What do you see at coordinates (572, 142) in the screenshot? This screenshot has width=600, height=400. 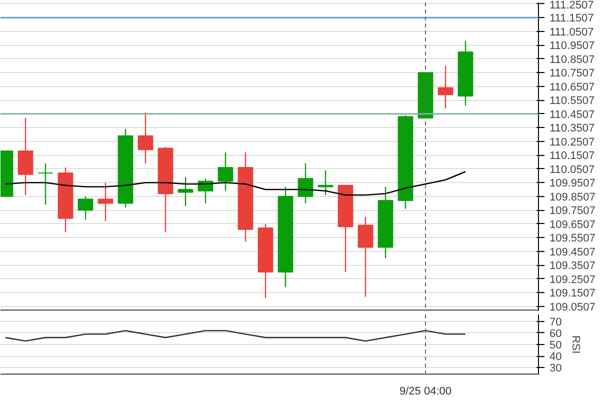 I see `y-tick-label: 110.2507` at bounding box center [572, 142].